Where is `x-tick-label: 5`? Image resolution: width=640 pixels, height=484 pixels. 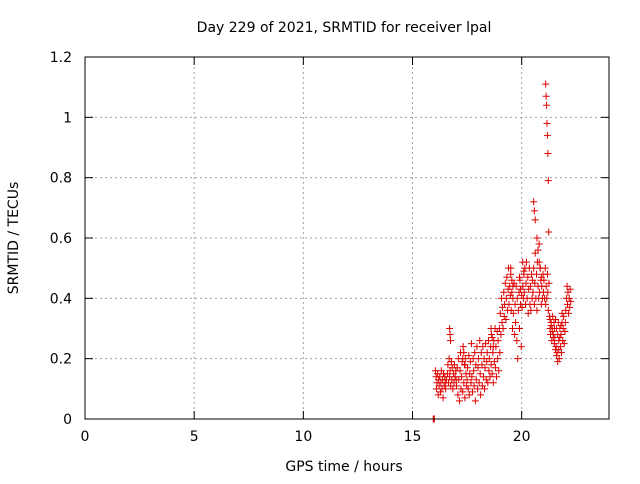 x-tick-label: 5 is located at coordinates (194, 437).